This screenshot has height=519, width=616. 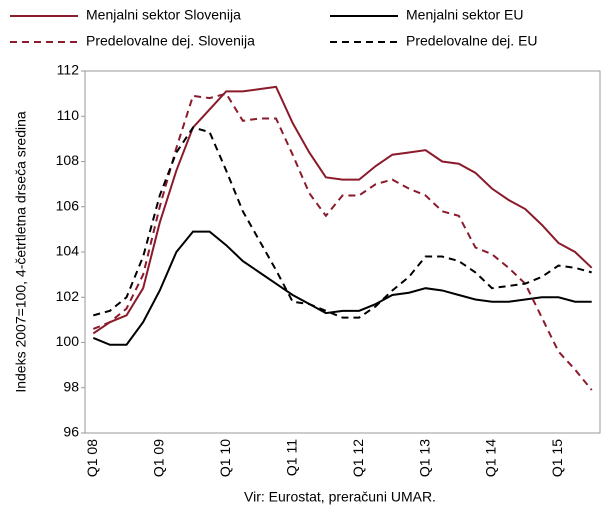 I want to click on x-tick-label: Q1 15, so click(x=557, y=458).